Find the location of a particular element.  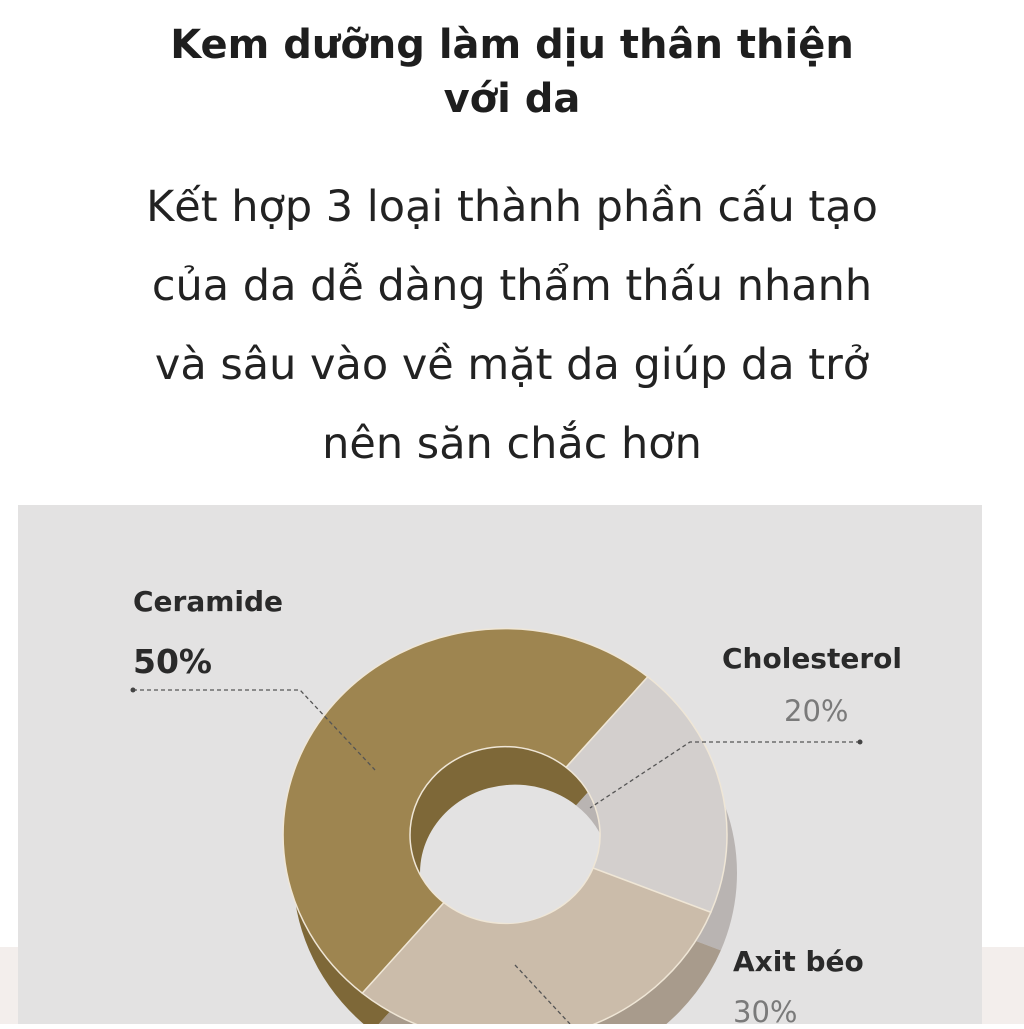

subtitle-line: Kết hợp 3 loại thành phần cấu tạo is located at coordinates (512, 207).